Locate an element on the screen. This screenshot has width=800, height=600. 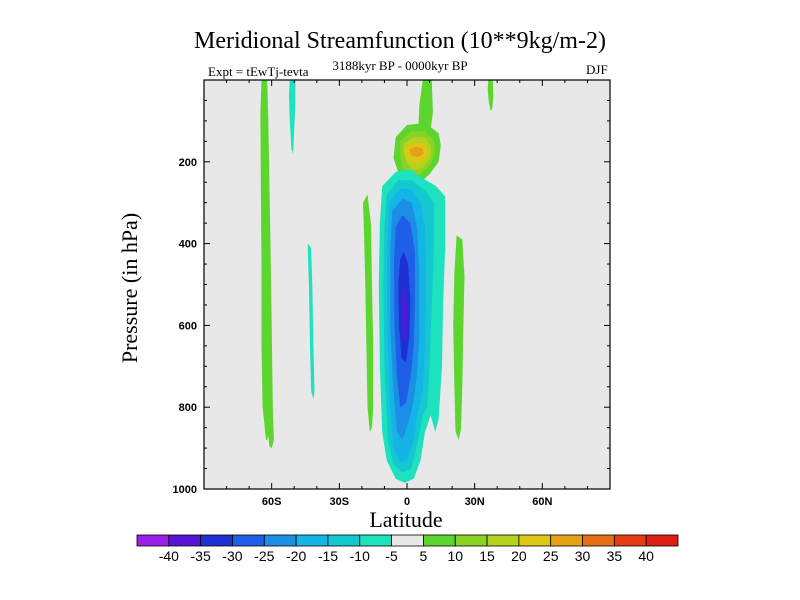
colorbar-label: 20 is located at coordinates (519, 556).